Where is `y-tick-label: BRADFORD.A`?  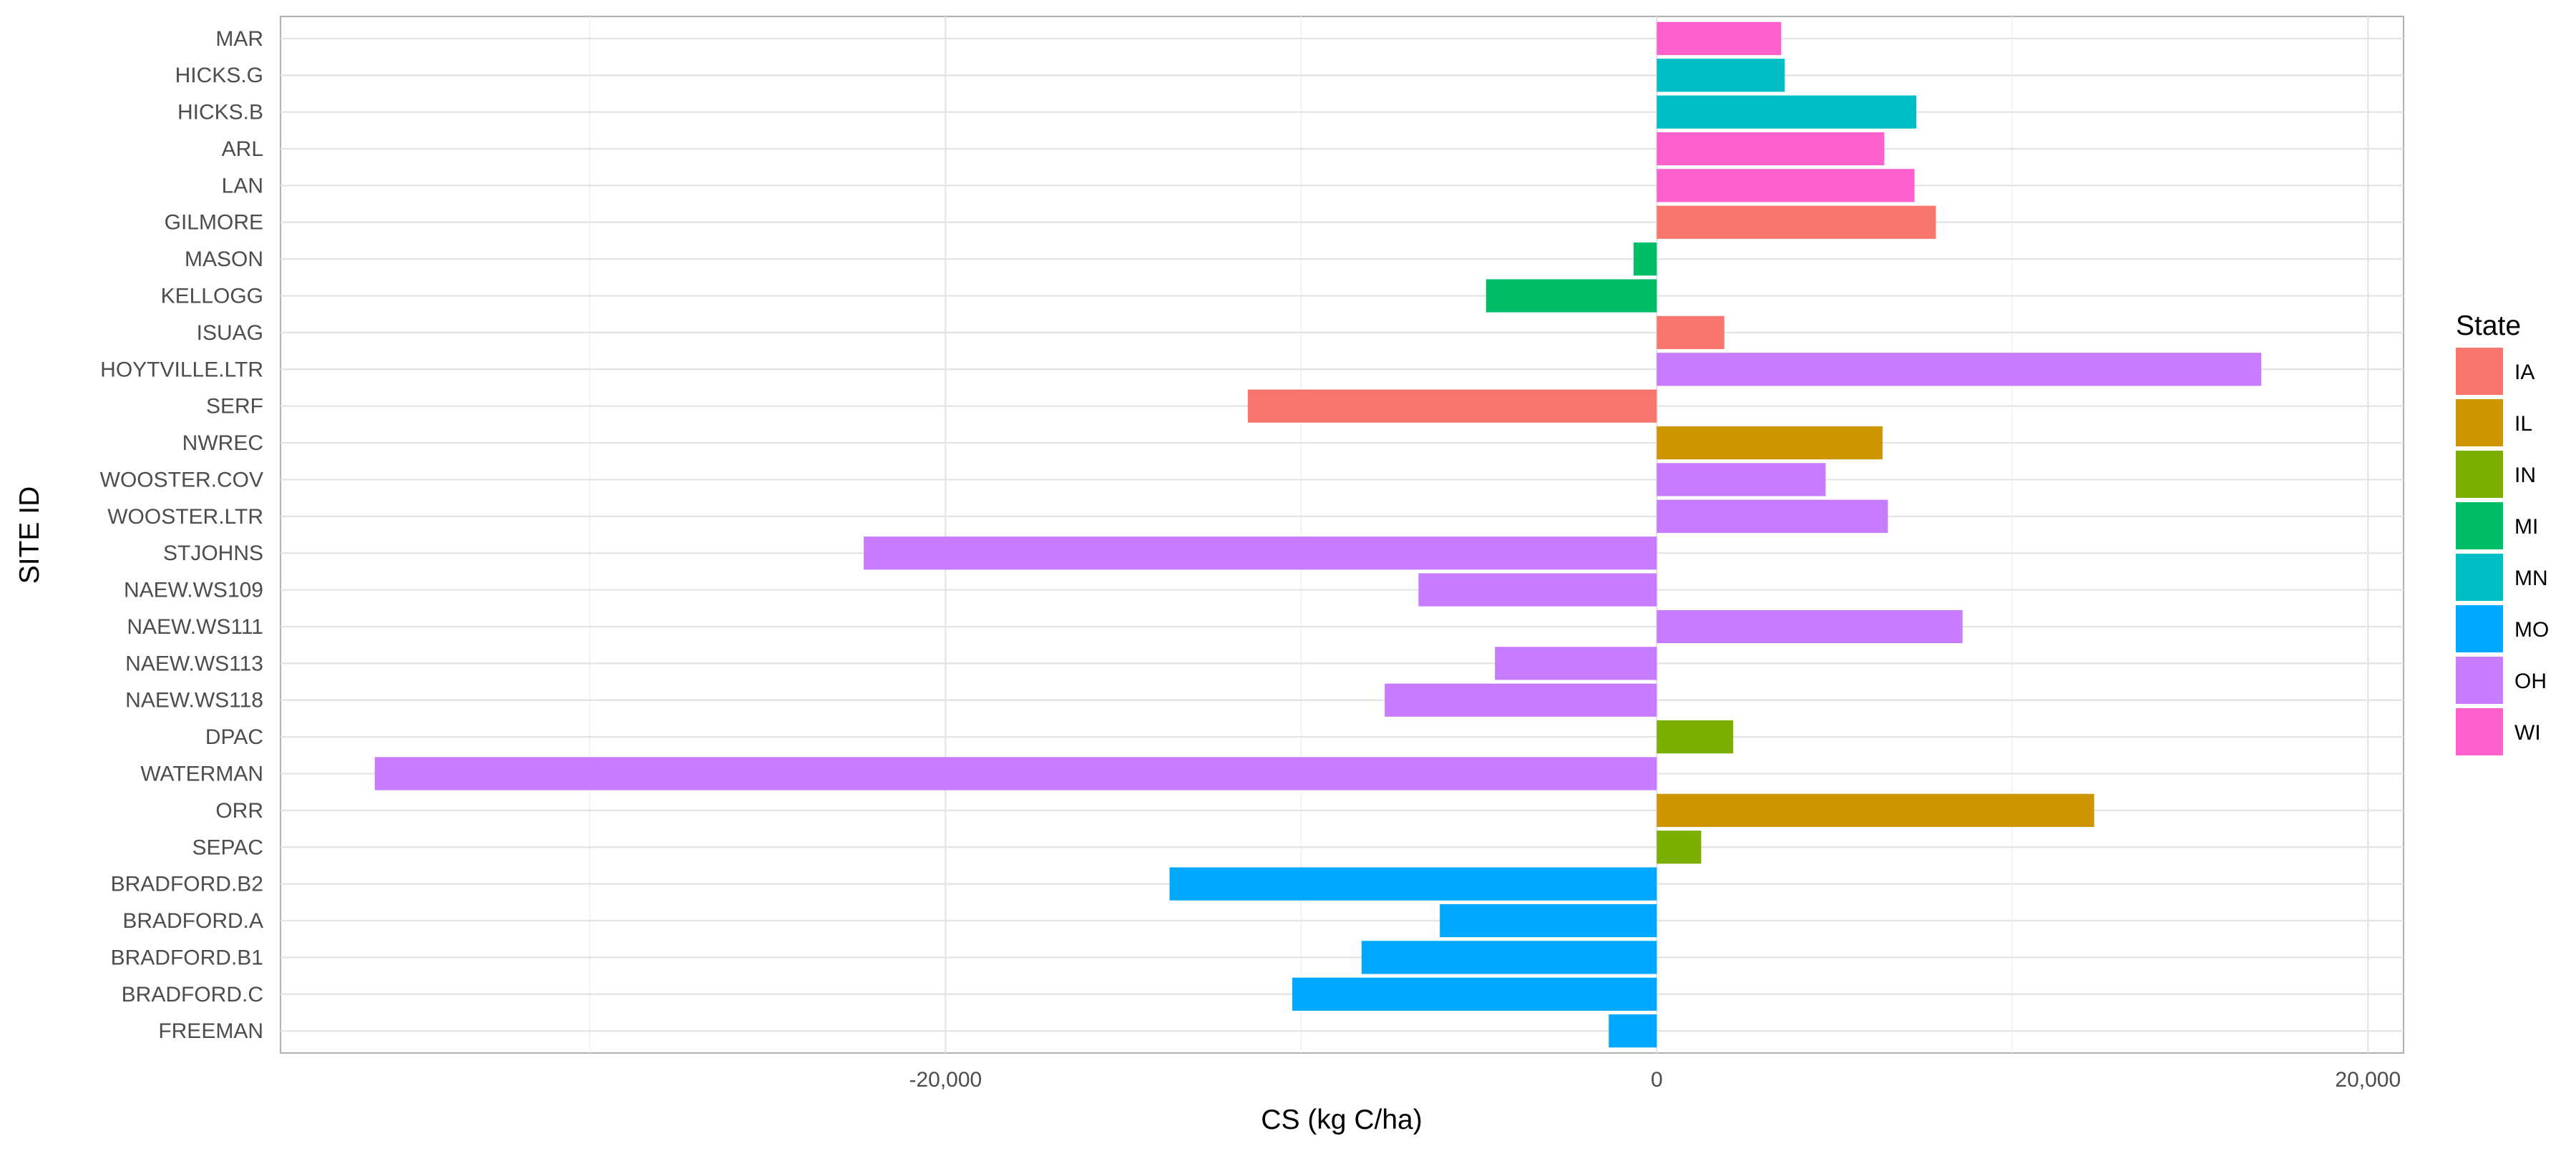
y-tick-label: BRADFORD.A is located at coordinates (192, 921).